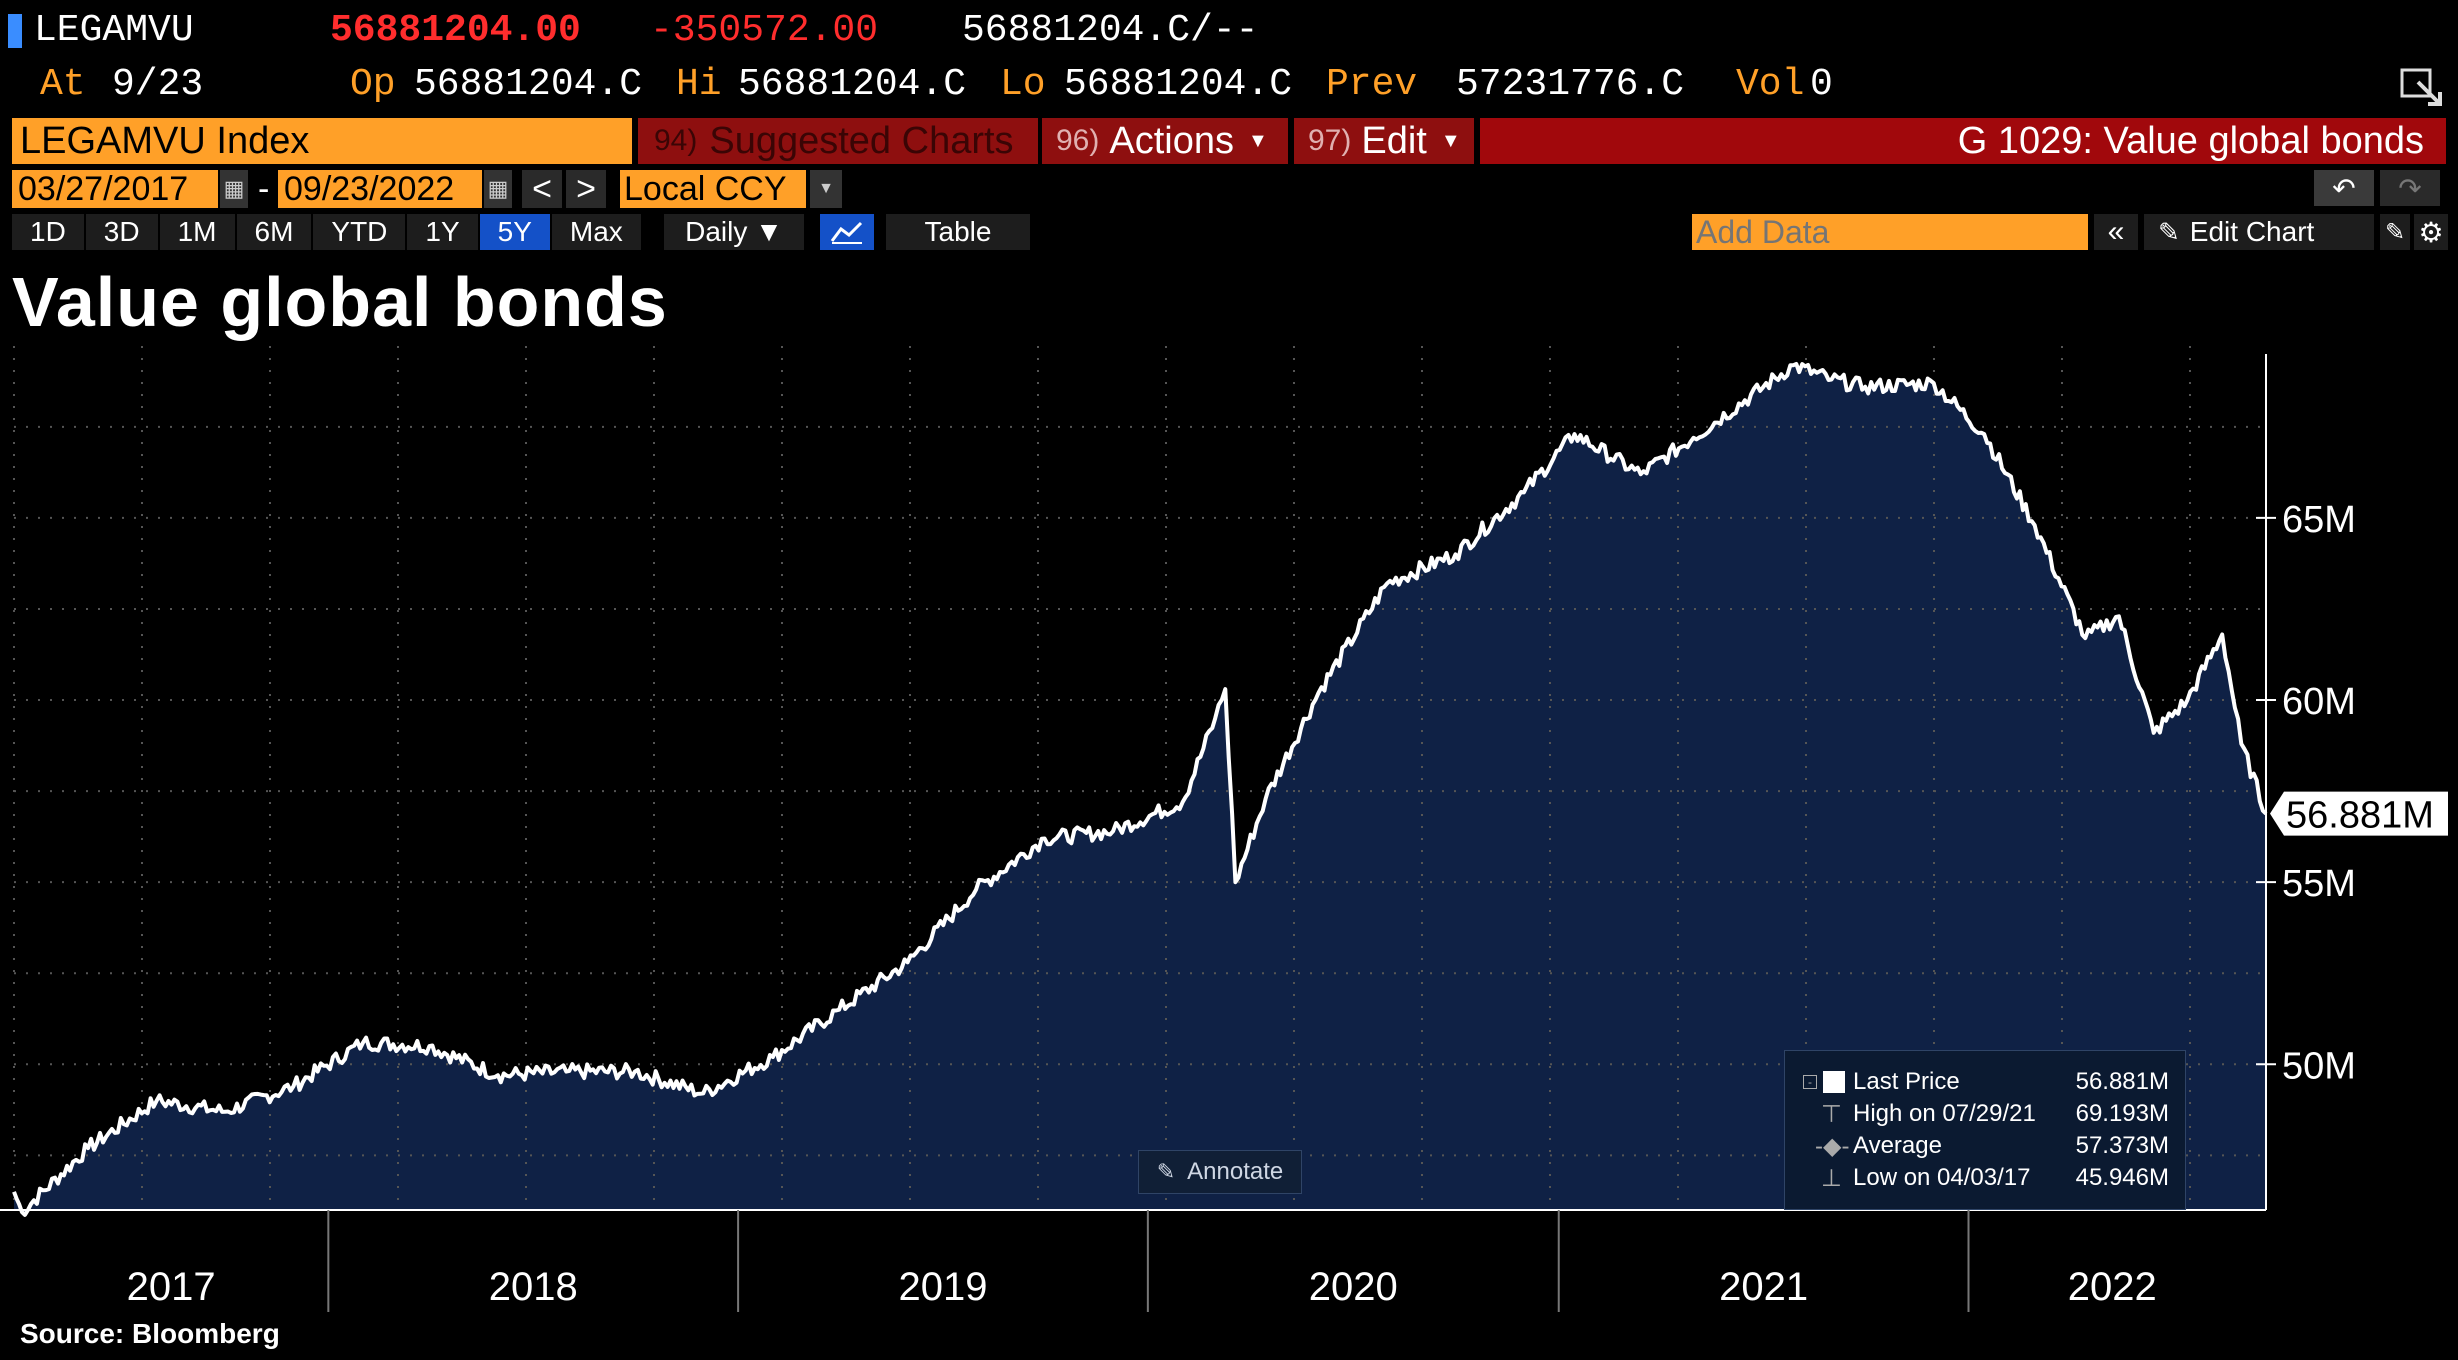  I want to click on net-change: -350572.00, so click(764, 30).